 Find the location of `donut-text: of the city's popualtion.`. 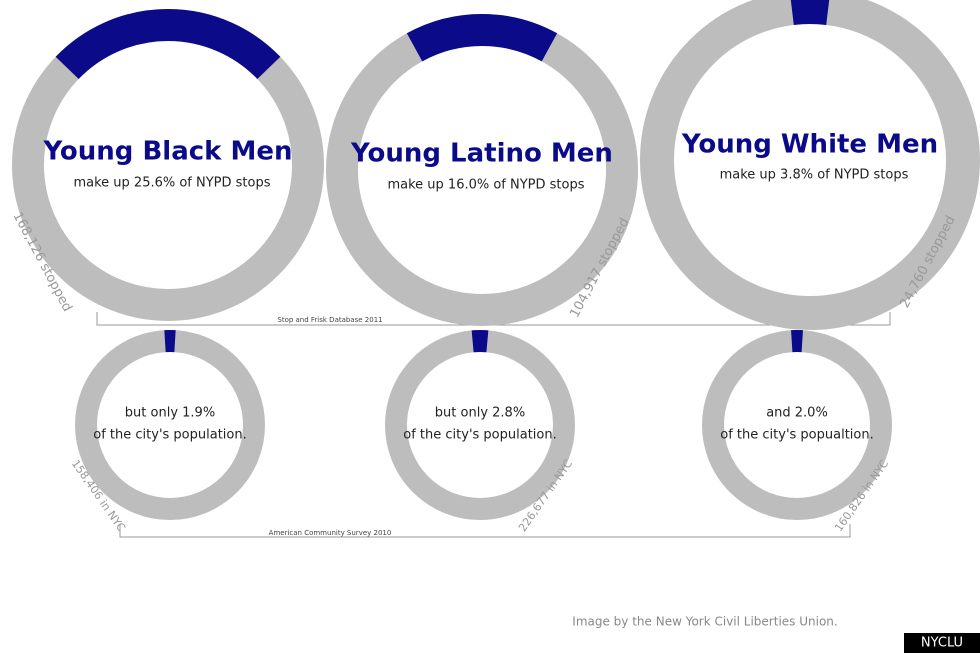

donut-text: of the city's popualtion. is located at coordinates (796, 435).